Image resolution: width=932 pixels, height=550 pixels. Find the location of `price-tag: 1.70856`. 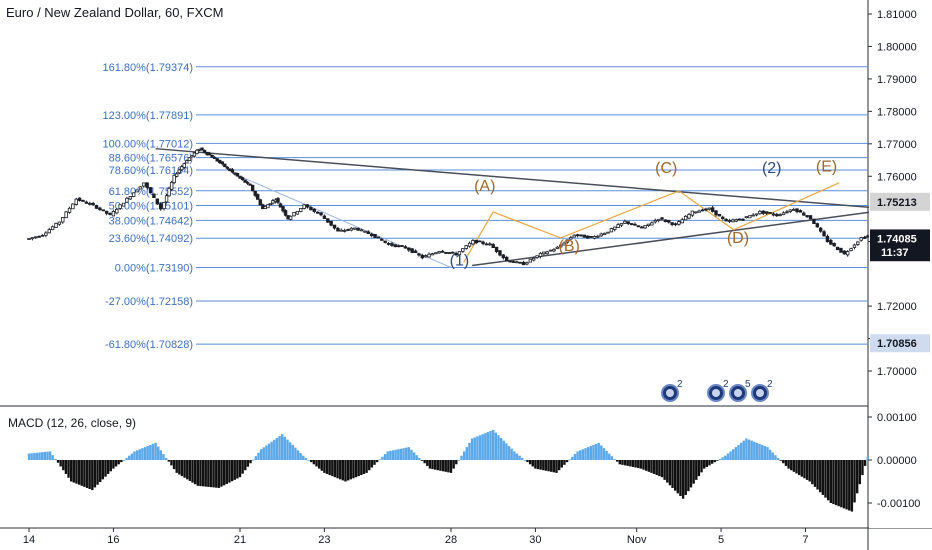

price-tag: 1.70856 is located at coordinates (900, 343).